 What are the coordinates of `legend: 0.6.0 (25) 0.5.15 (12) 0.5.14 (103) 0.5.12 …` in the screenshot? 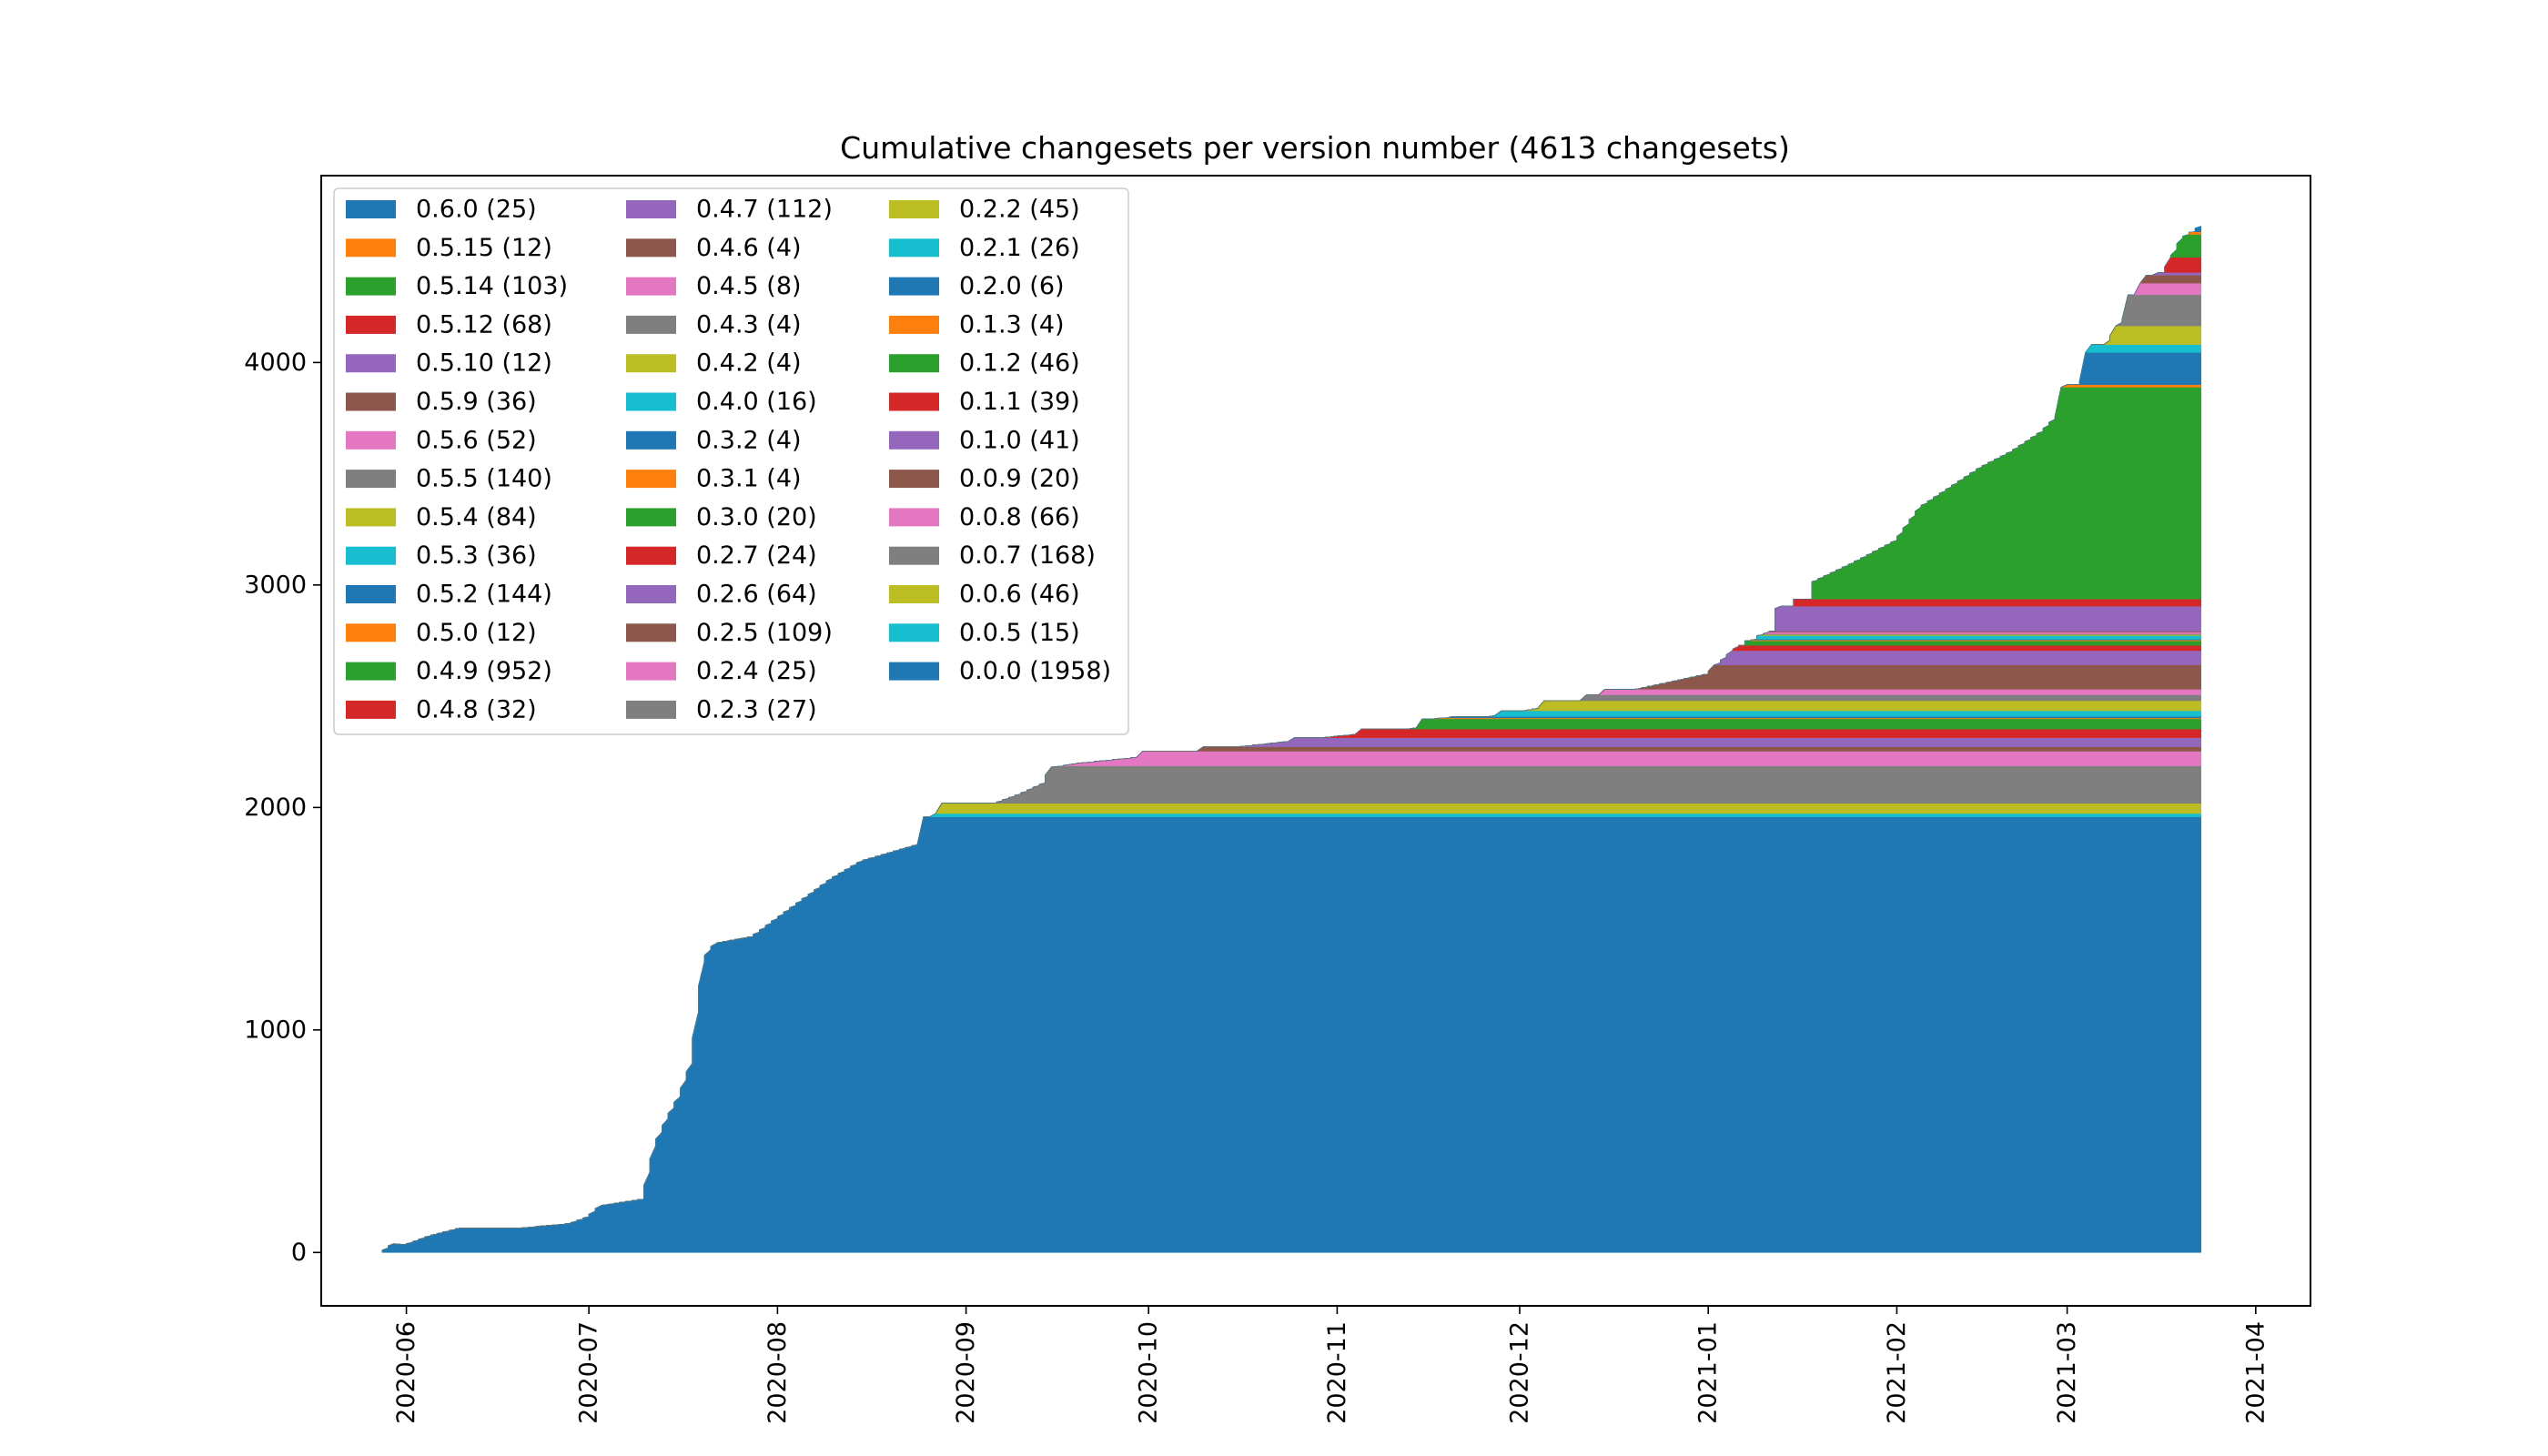 It's located at (731, 461).